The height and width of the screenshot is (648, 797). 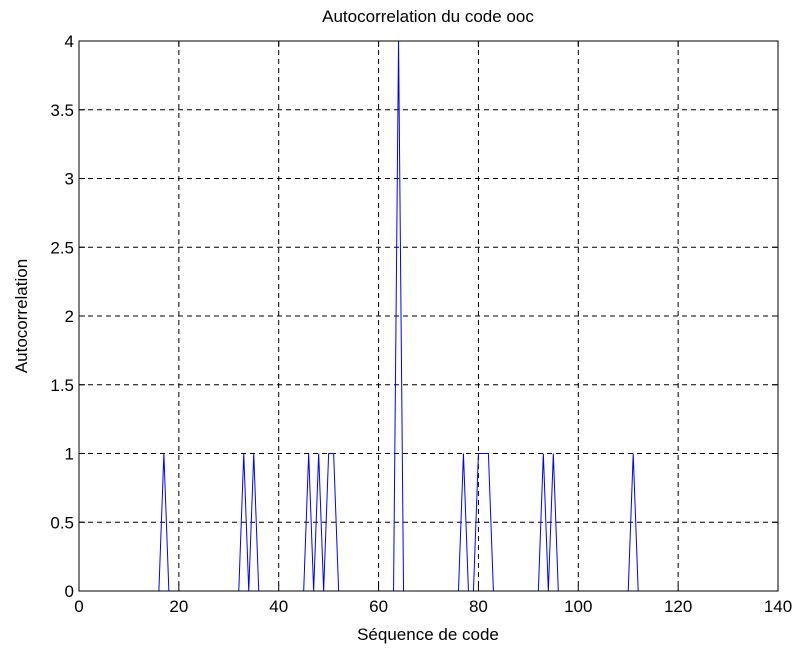 What do you see at coordinates (578, 606) in the screenshot?
I see `x-tick-label: 100` at bounding box center [578, 606].